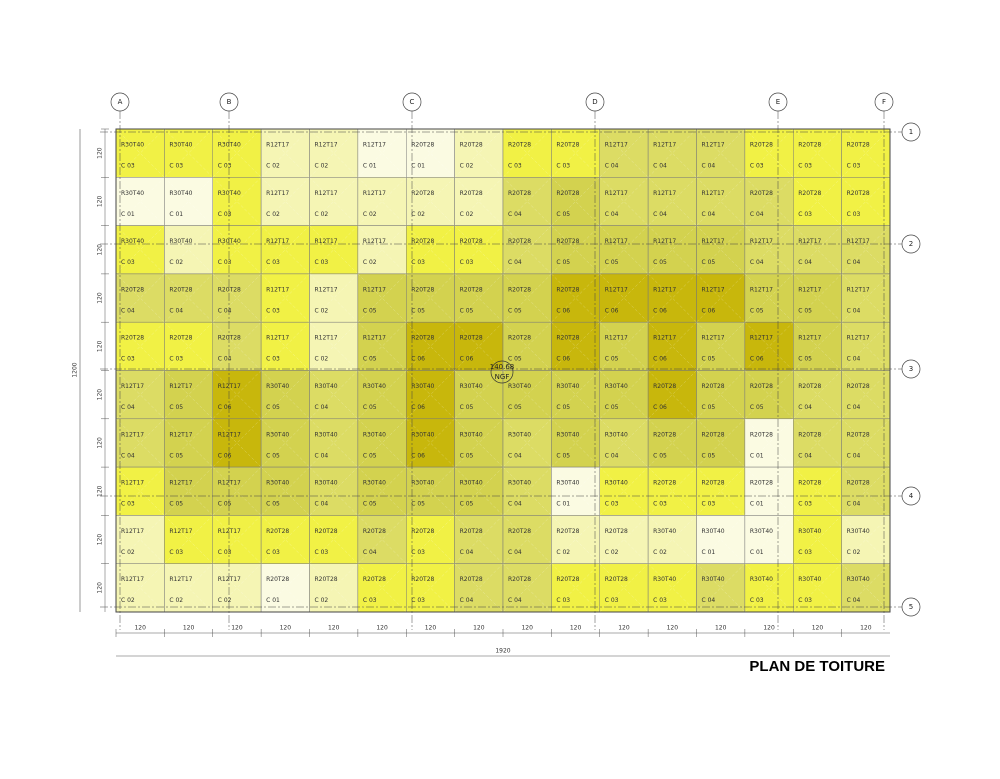 Image resolution: width=1000 pixels, height=779 pixels. I want to click on row-dimension: 120, so click(100, 346).